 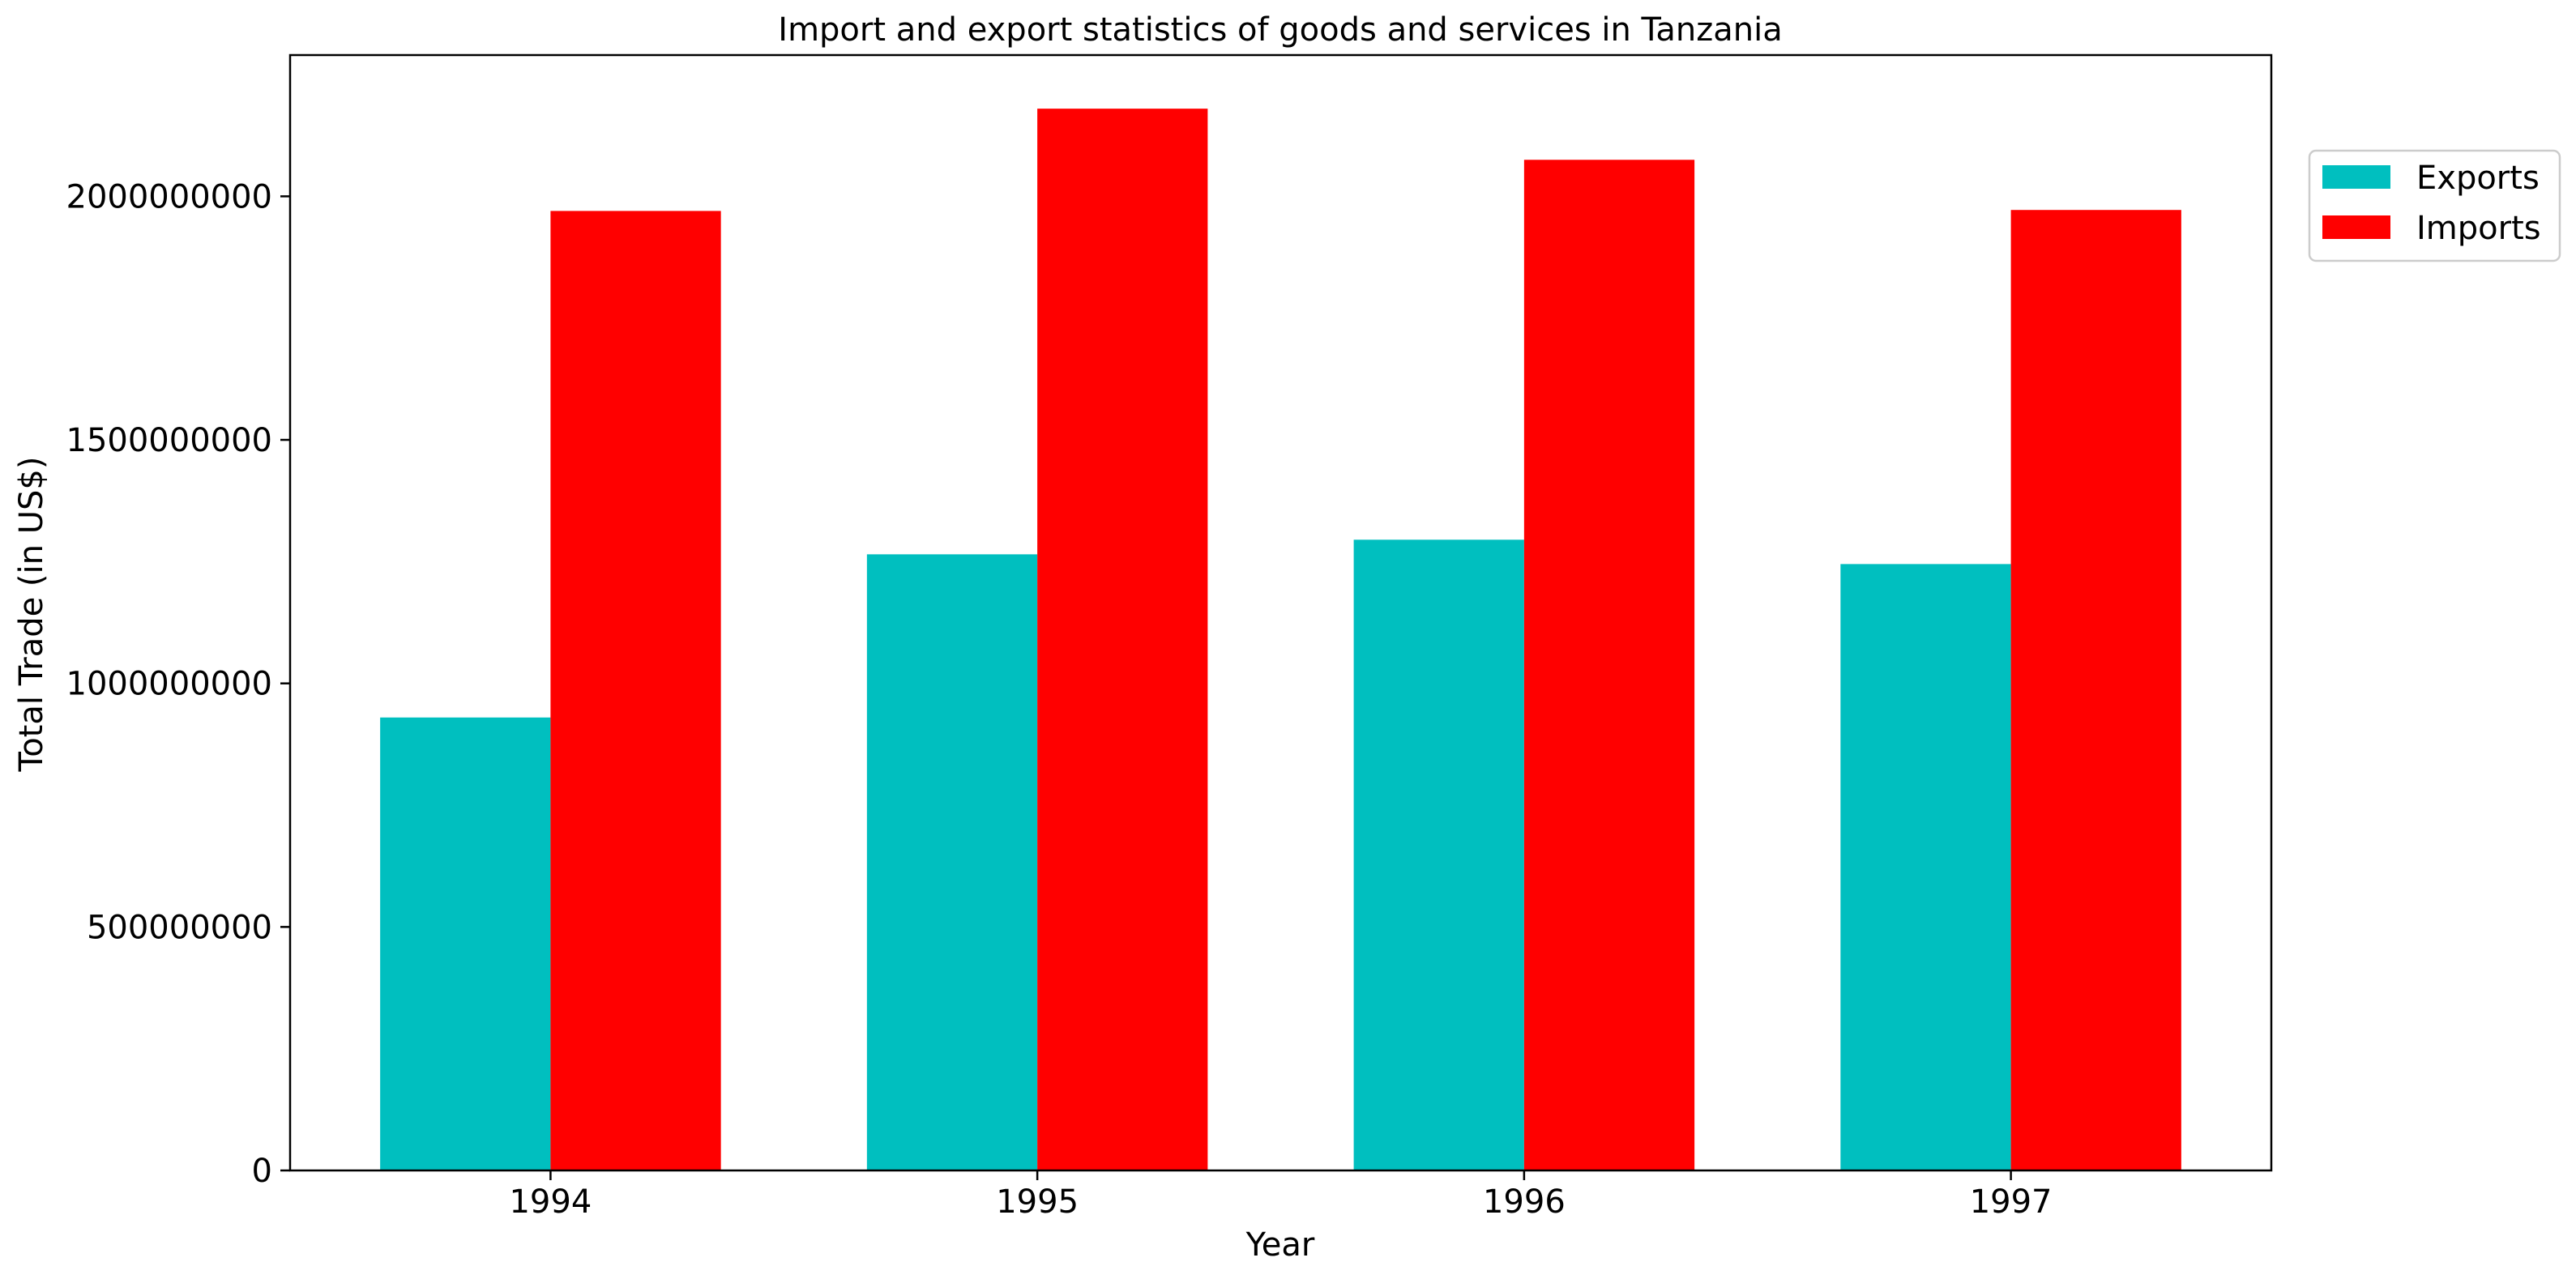 I want to click on bar-imports-1997, so click(x=2095, y=690).